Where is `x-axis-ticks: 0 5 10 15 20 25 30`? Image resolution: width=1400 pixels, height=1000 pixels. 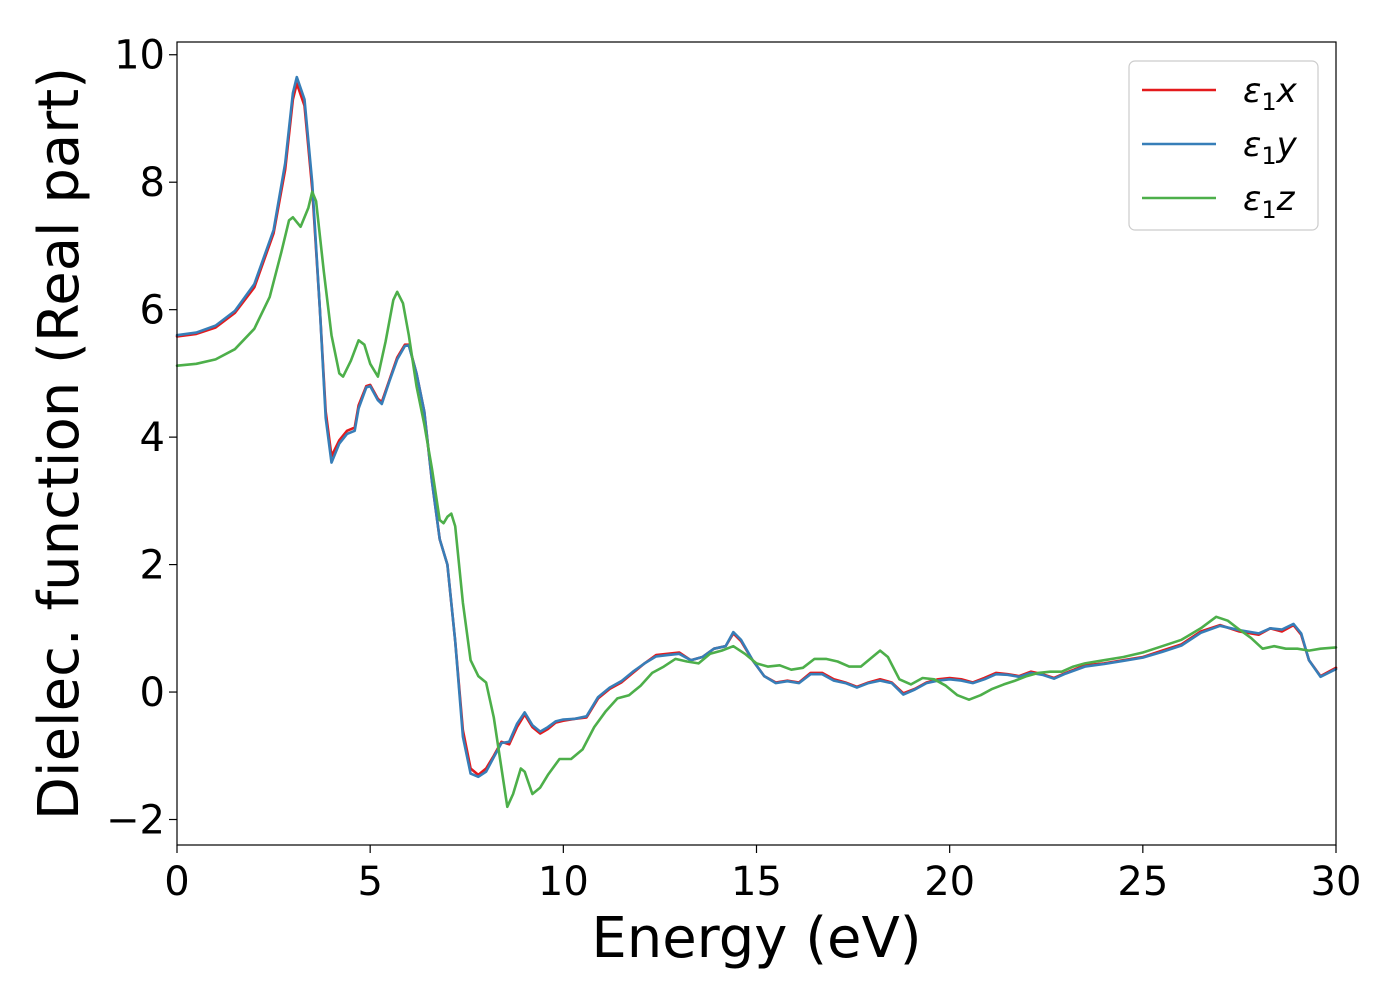
x-axis-ticks: 0 5 10 15 20 25 30 is located at coordinates (762, 875).